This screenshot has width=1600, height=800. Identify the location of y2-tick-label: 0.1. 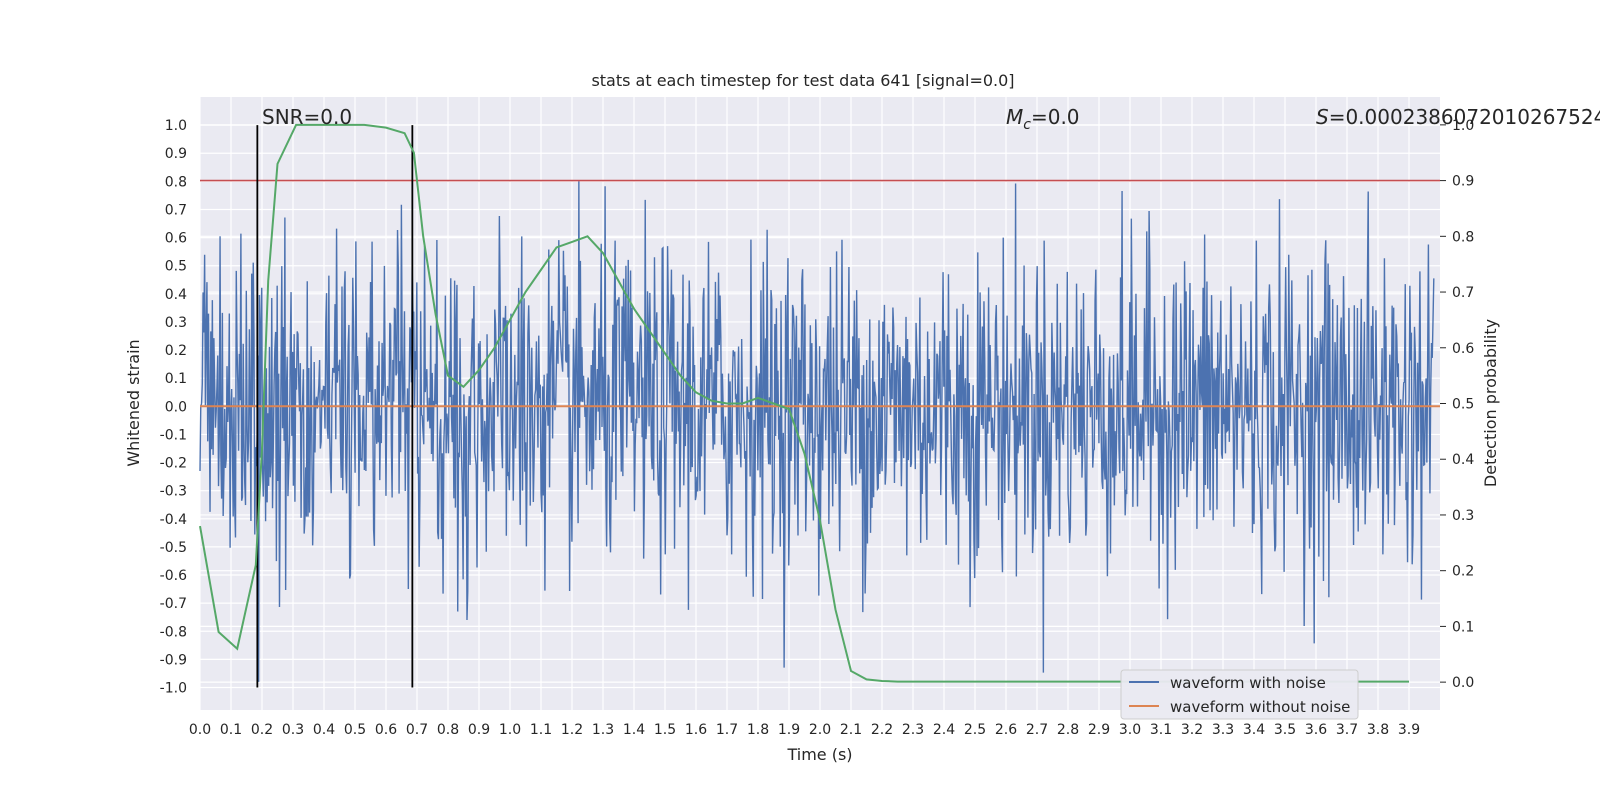
(1463, 627).